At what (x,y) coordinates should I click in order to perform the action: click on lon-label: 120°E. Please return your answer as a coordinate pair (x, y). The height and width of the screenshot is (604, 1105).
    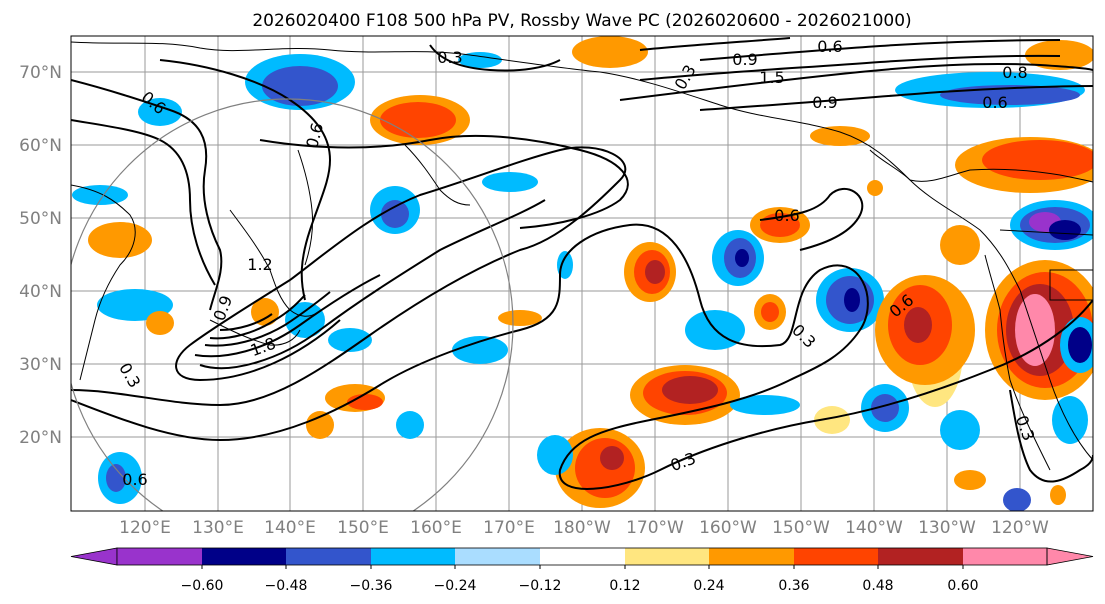
    Looking at the image, I should click on (145, 528).